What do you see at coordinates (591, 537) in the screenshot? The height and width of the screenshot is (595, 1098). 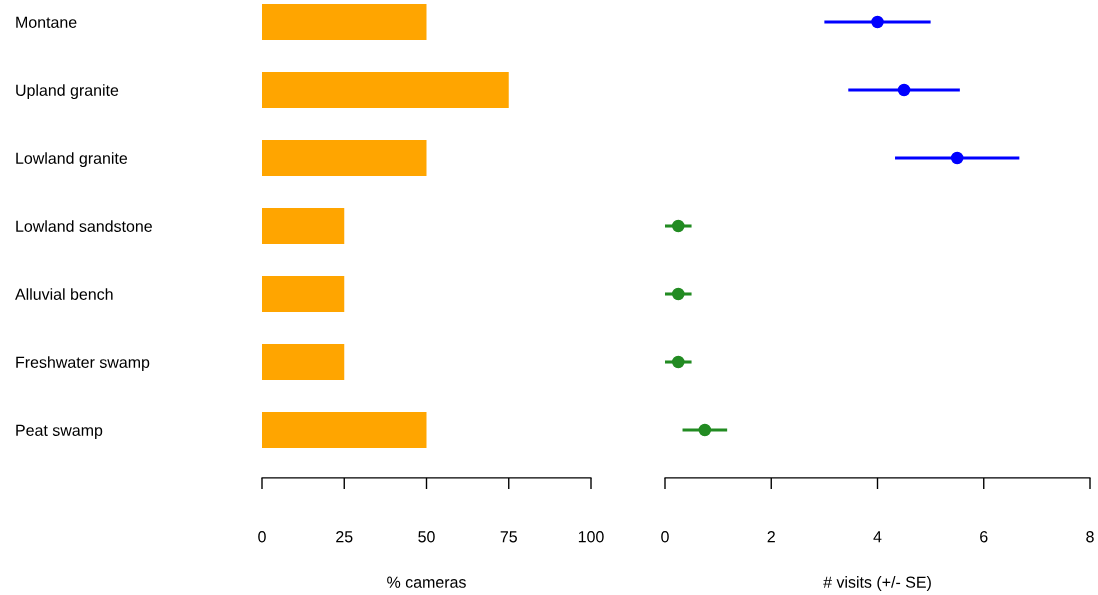 I see `x-tick-label: 100` at bounding box center [591, 537].